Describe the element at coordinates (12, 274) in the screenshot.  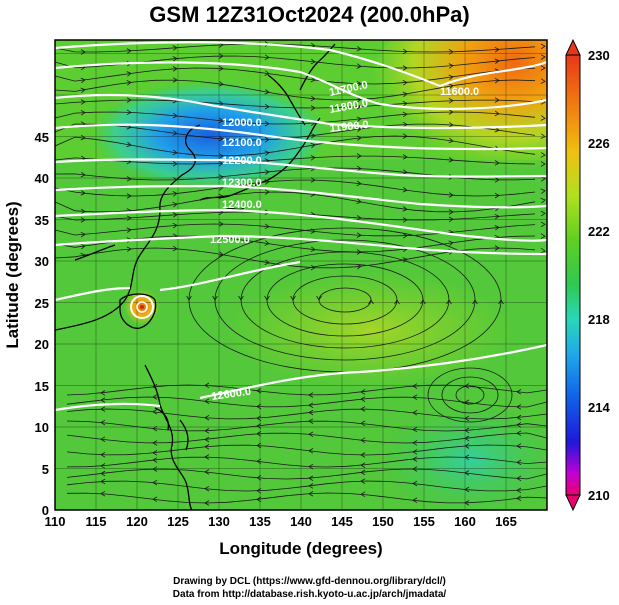
I see `y-axis-label: Latitude (degrees)` at that location.